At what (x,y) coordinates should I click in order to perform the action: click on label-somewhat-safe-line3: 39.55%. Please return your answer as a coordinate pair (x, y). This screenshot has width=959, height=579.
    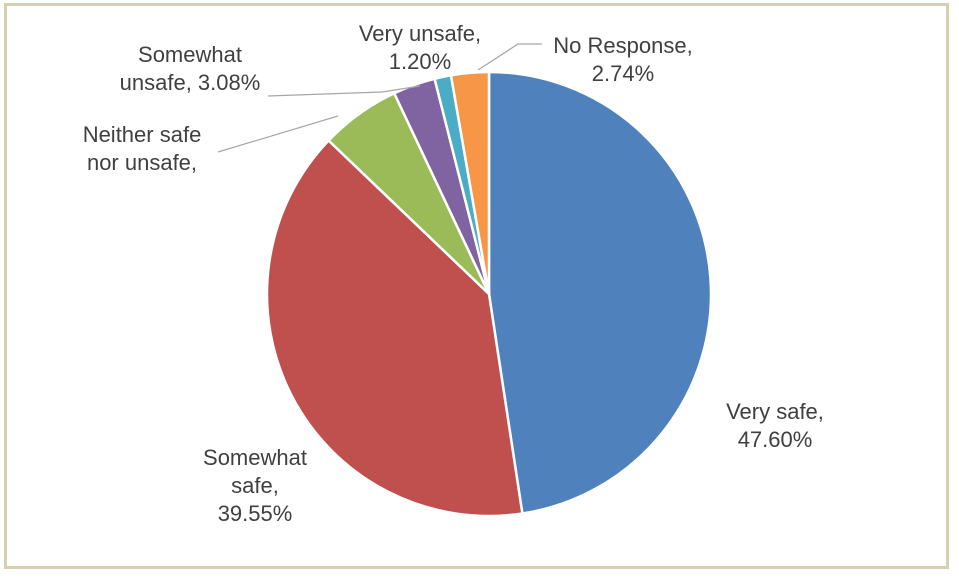
    Looking at the image, I should click on (255, 513).